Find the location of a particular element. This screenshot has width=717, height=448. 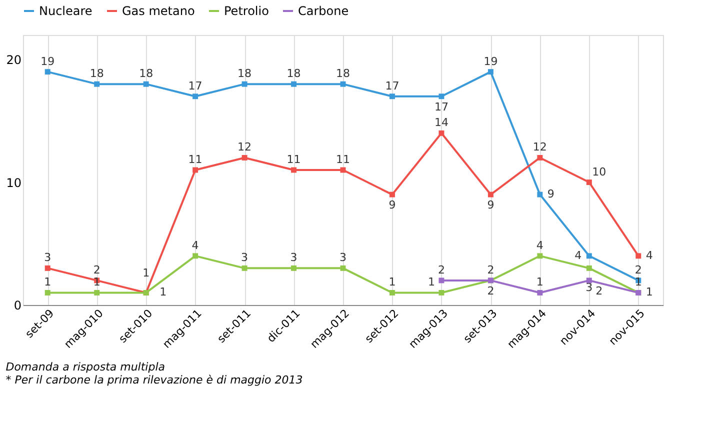

legend-label: Petrolio is located at coordinates (246, 11).